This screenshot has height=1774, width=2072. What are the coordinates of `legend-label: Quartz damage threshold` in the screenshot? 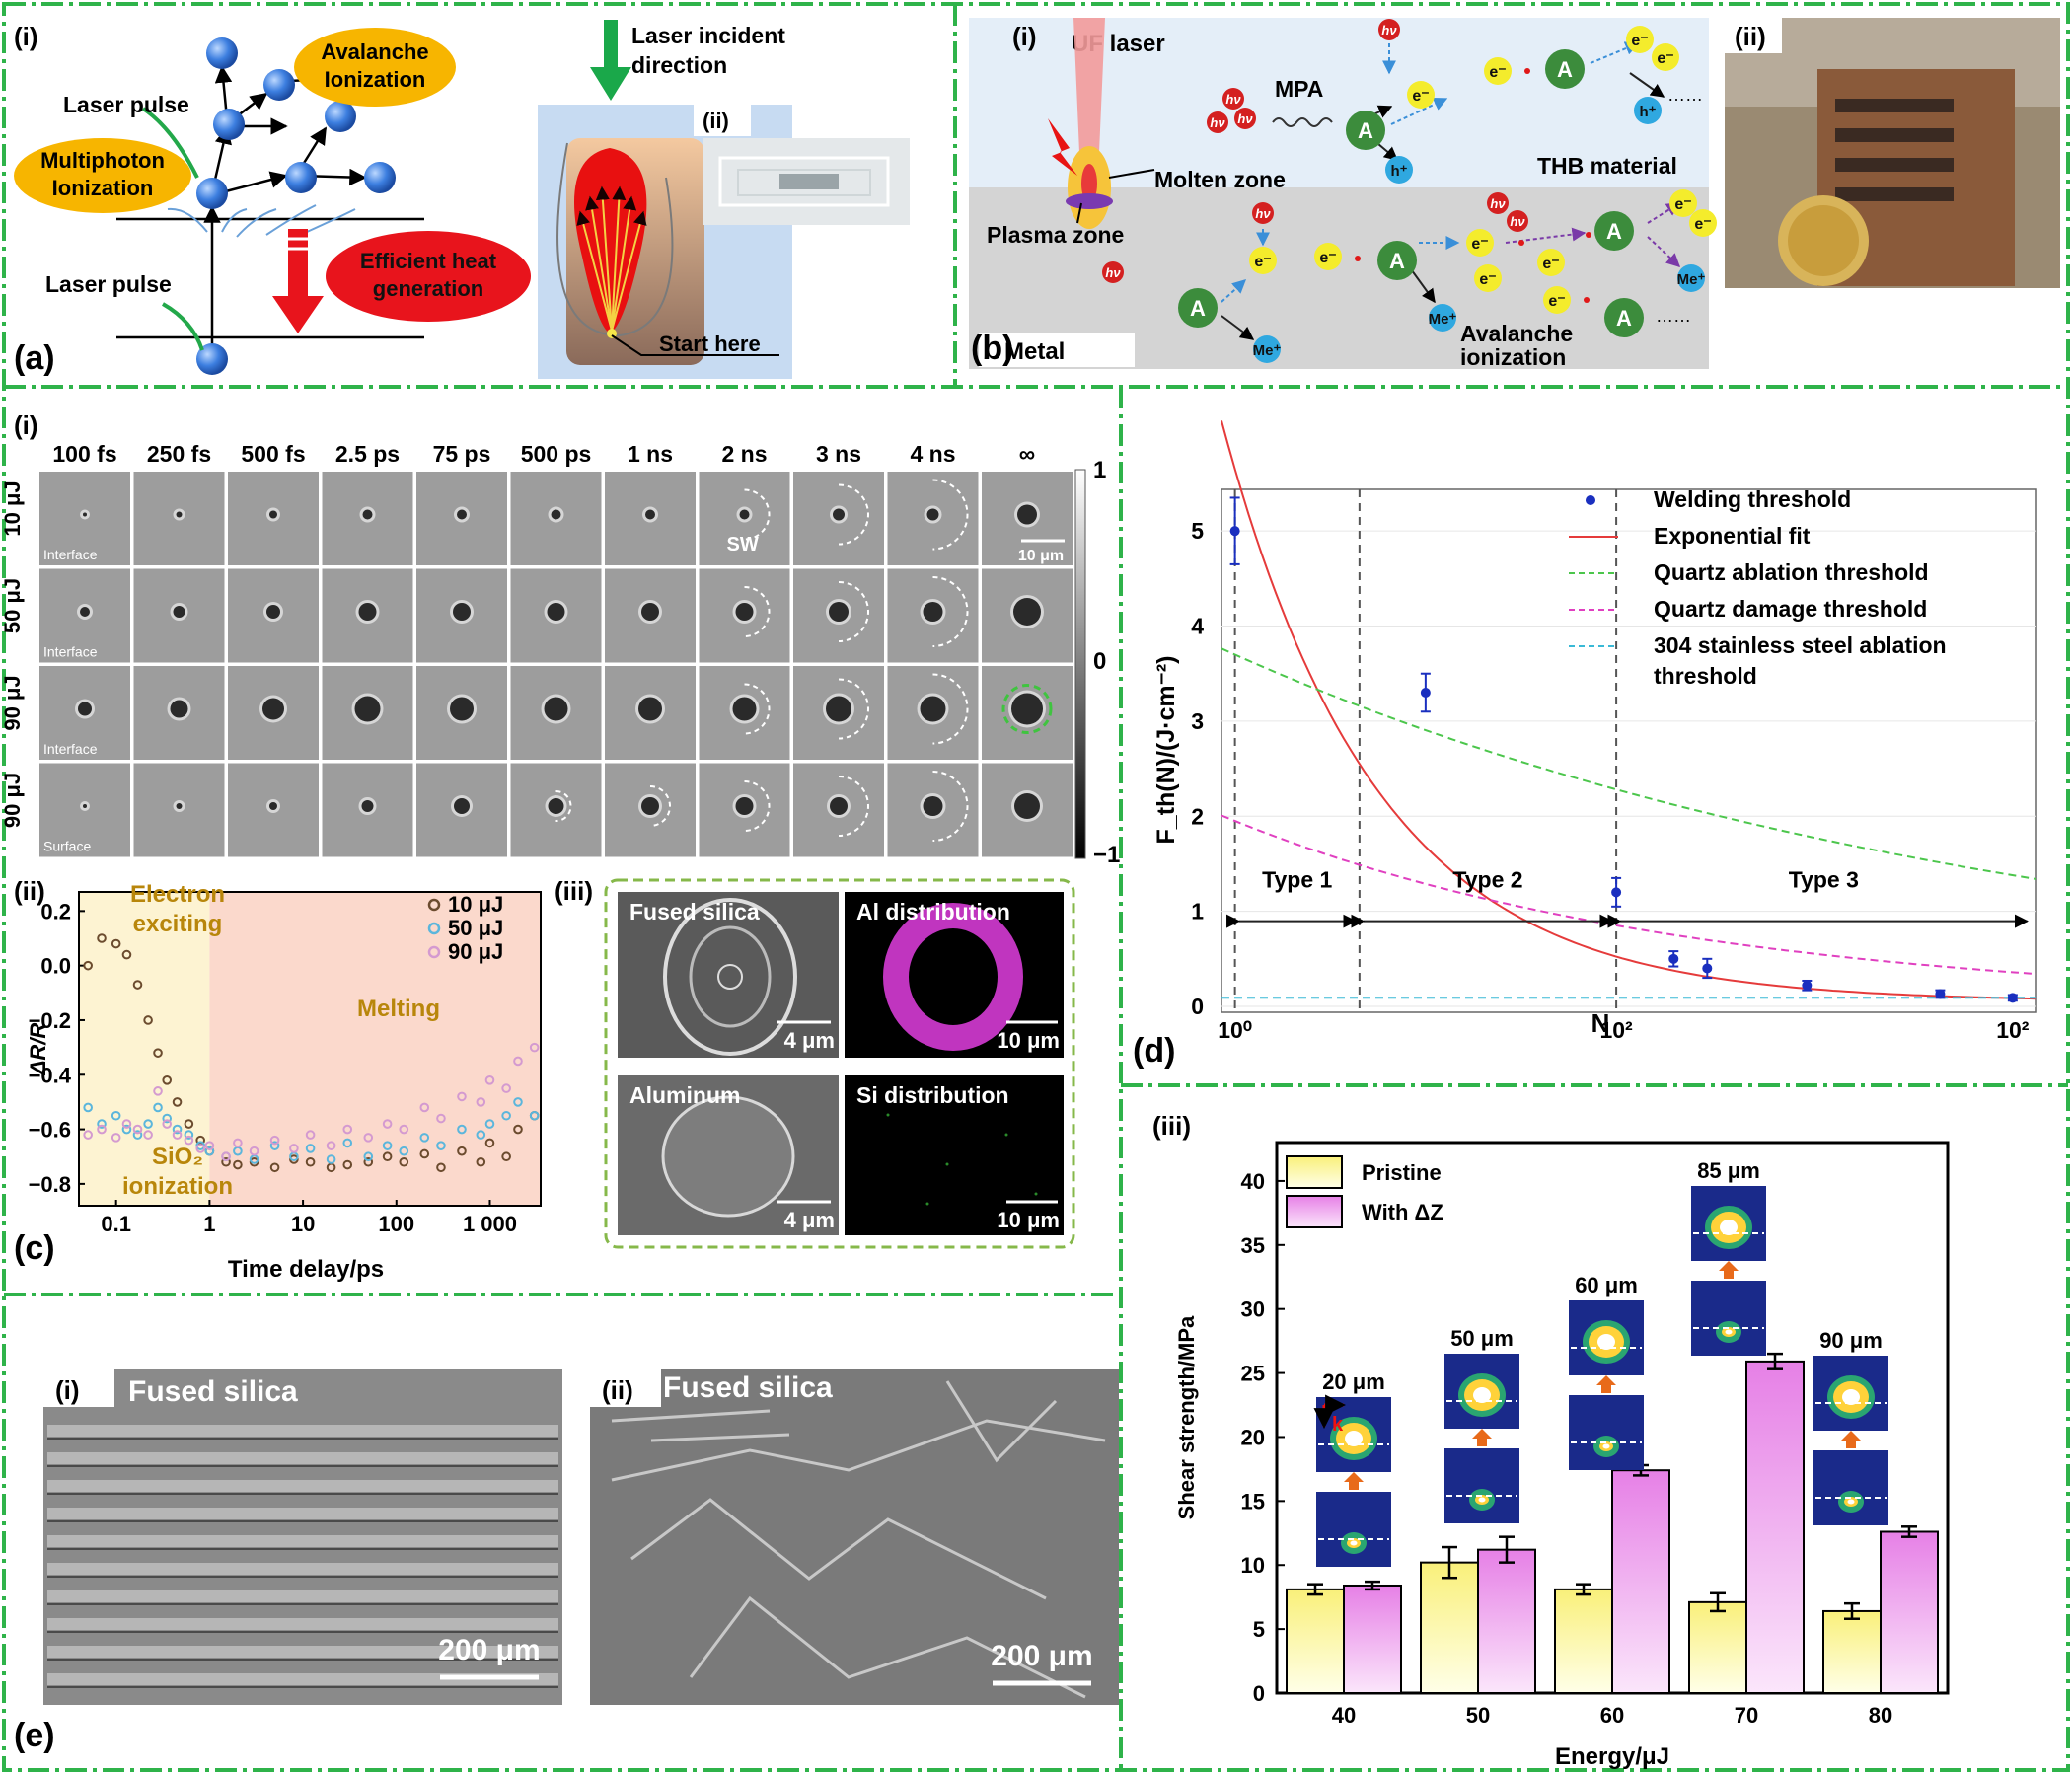 It's located at (1791, 609).